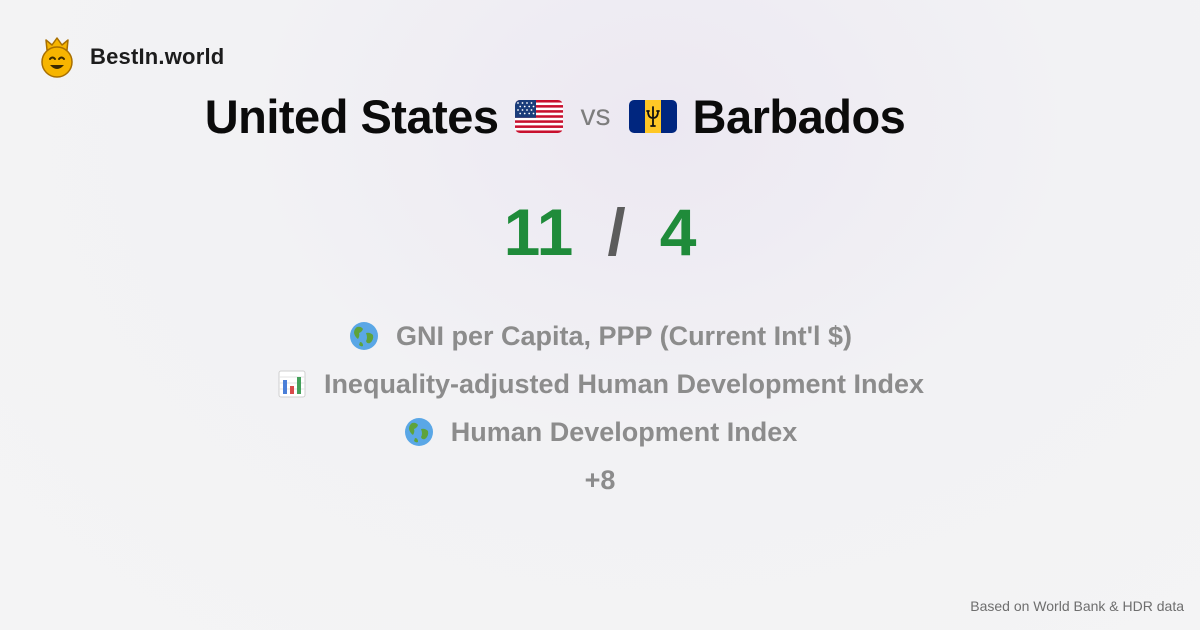 This screenshot has width=1200, height=630. Describe the element at coordinates (538, 116) in the screenshot. I see `us-flag-icon` at that location.